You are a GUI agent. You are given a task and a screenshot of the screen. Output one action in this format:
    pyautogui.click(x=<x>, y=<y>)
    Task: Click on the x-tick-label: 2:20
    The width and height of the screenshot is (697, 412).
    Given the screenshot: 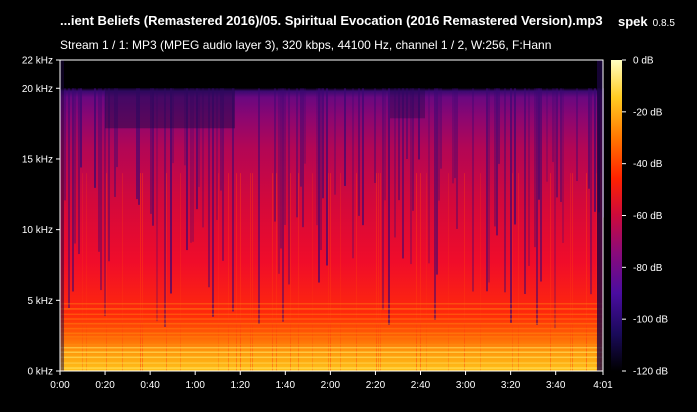 What is the action you would take?
    pyautogui.click(x=376, y=385)
    